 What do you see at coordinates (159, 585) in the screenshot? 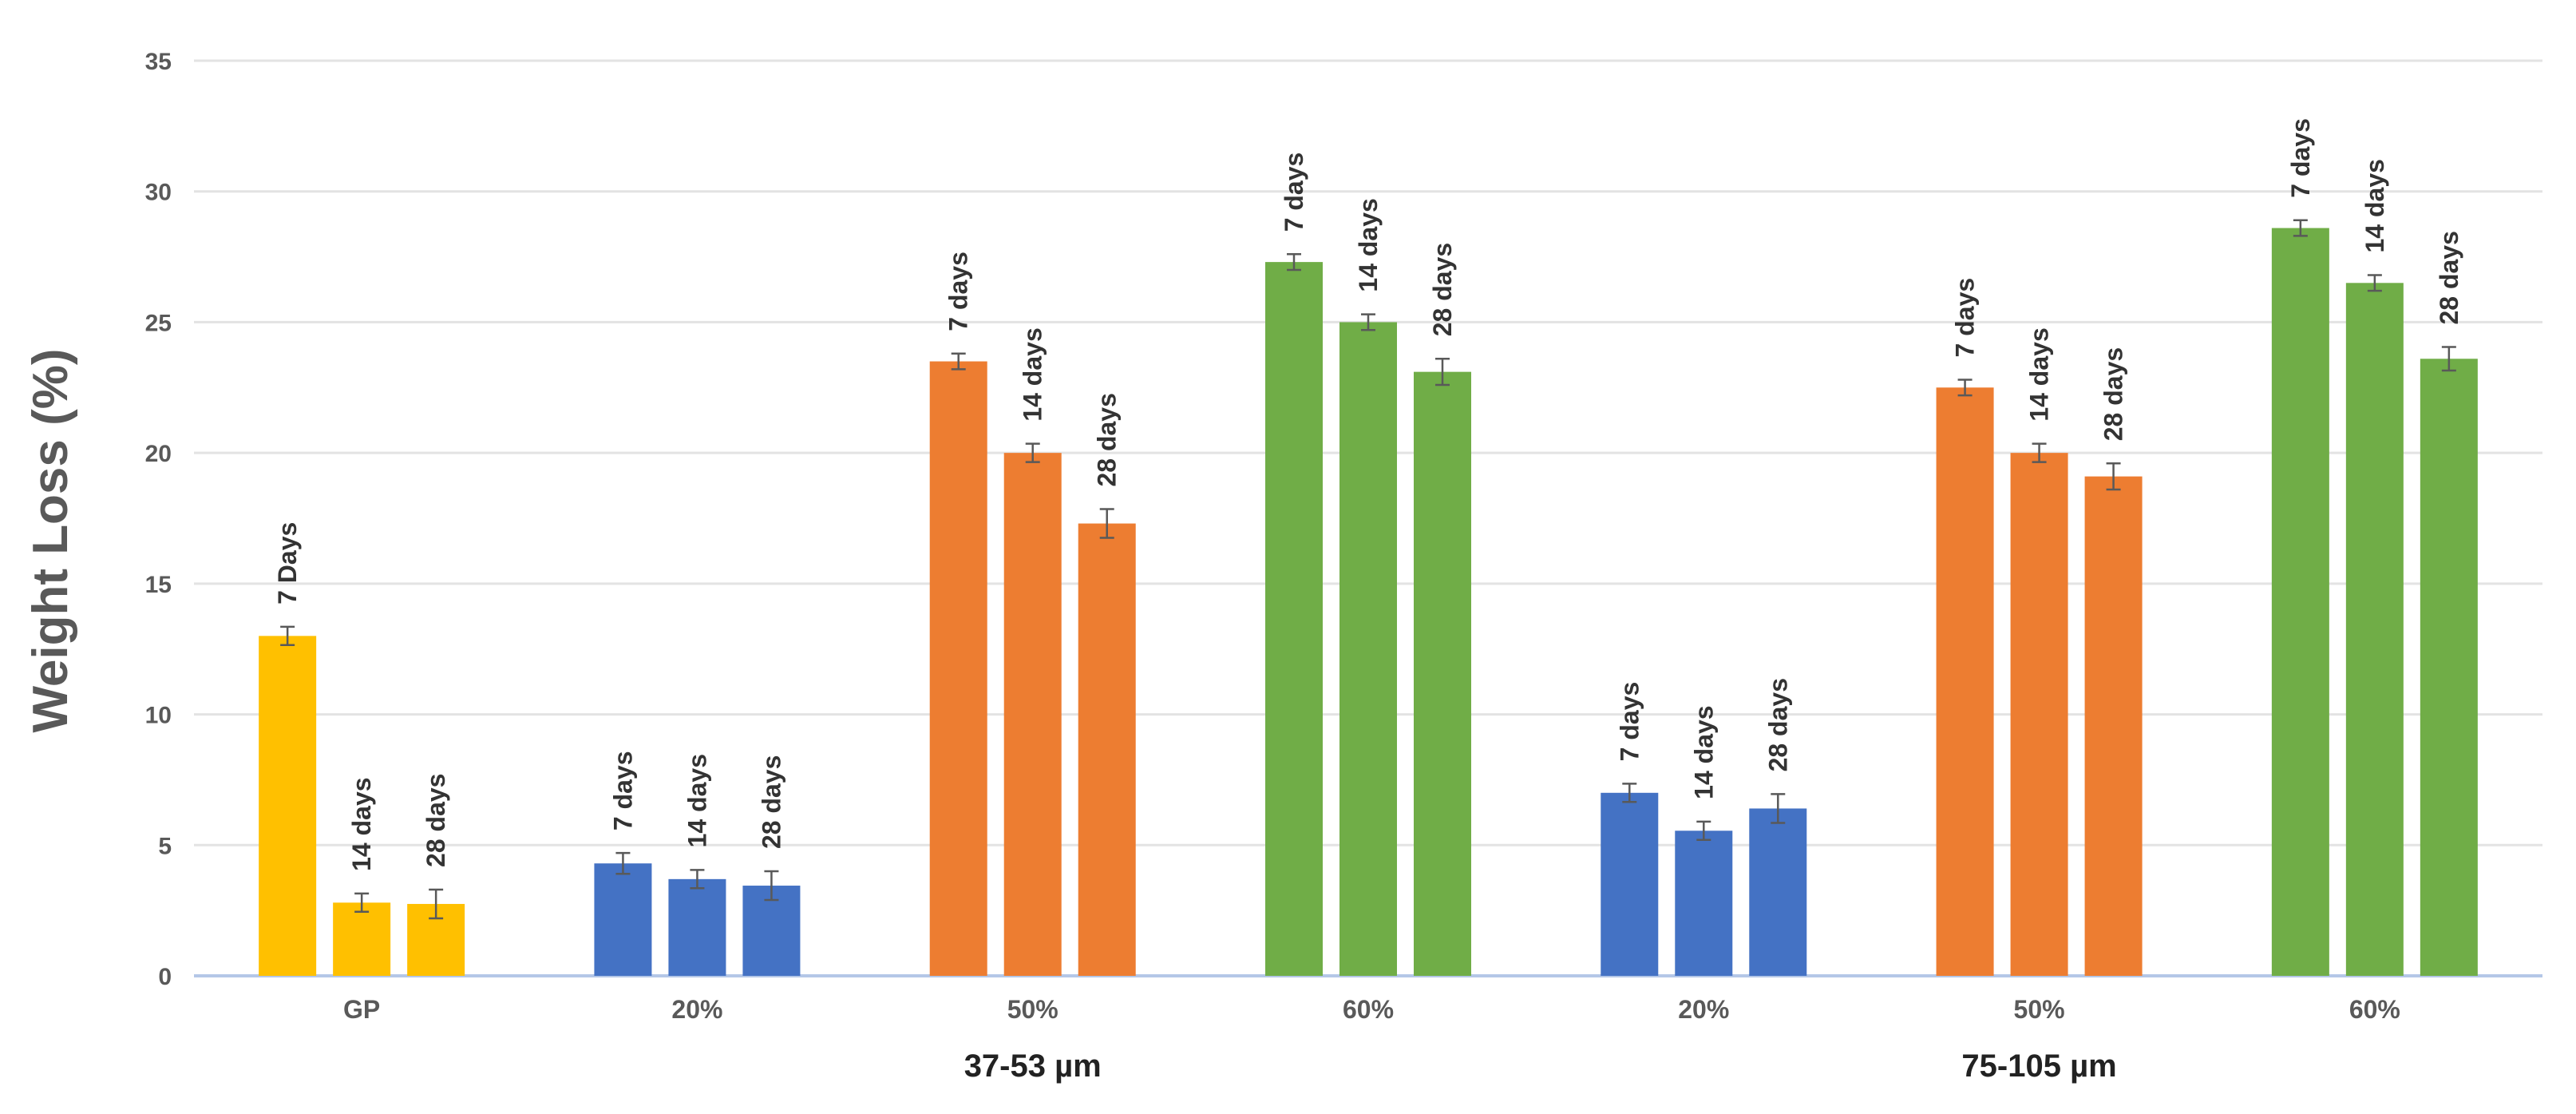
I see `y-tick-label: 15` at bounding box center [159, 585].